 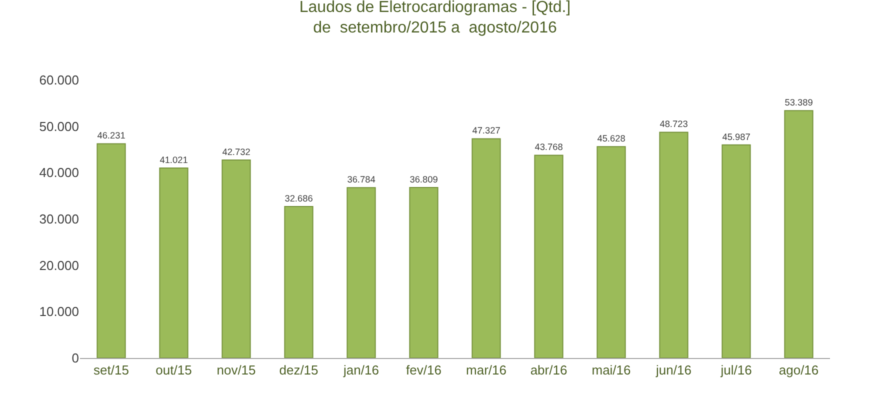 What do you see at coordinates (236, 370) in the screenshot?
I see `x-tick-label: nov/15` at bounding box center [236, 370].